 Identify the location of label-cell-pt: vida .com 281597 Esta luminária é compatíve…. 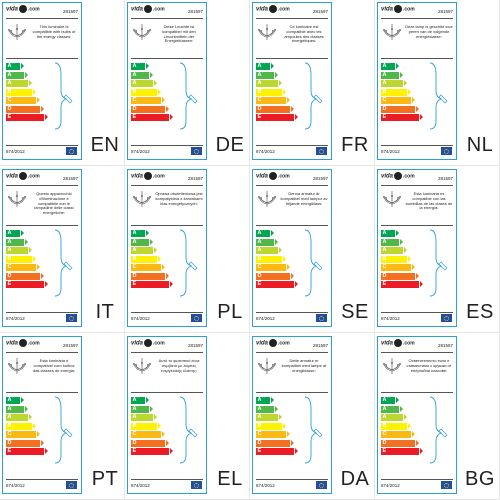
(62, 417).